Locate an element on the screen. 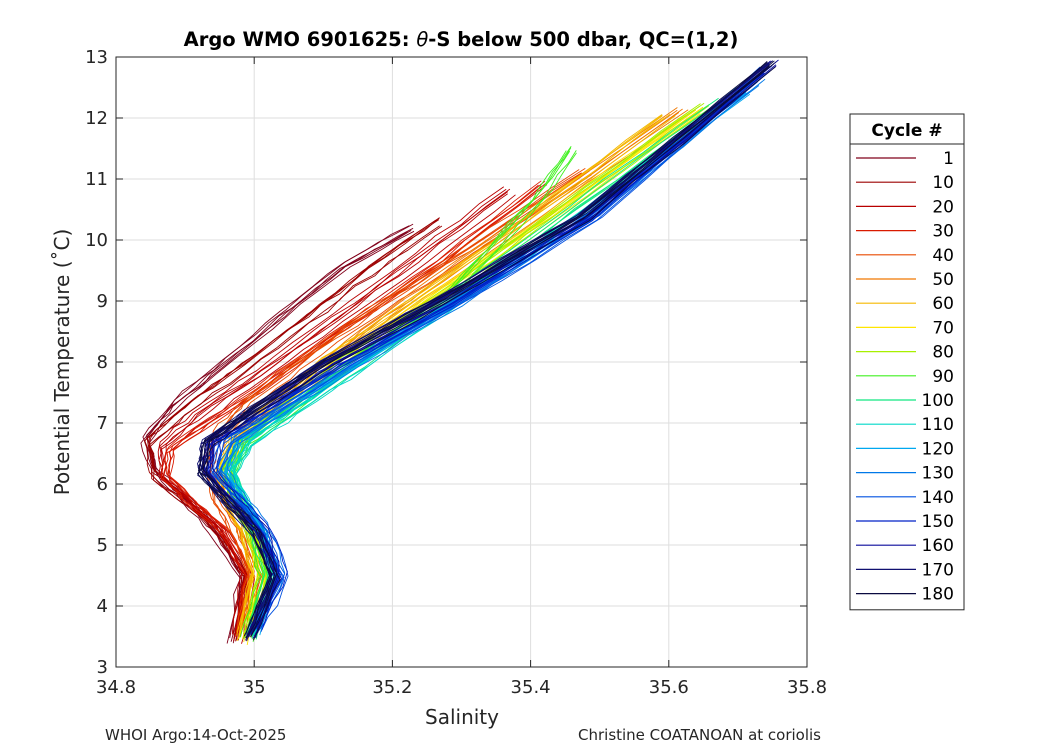  y-tick-label: 6 is located at coordinates (102, 484).